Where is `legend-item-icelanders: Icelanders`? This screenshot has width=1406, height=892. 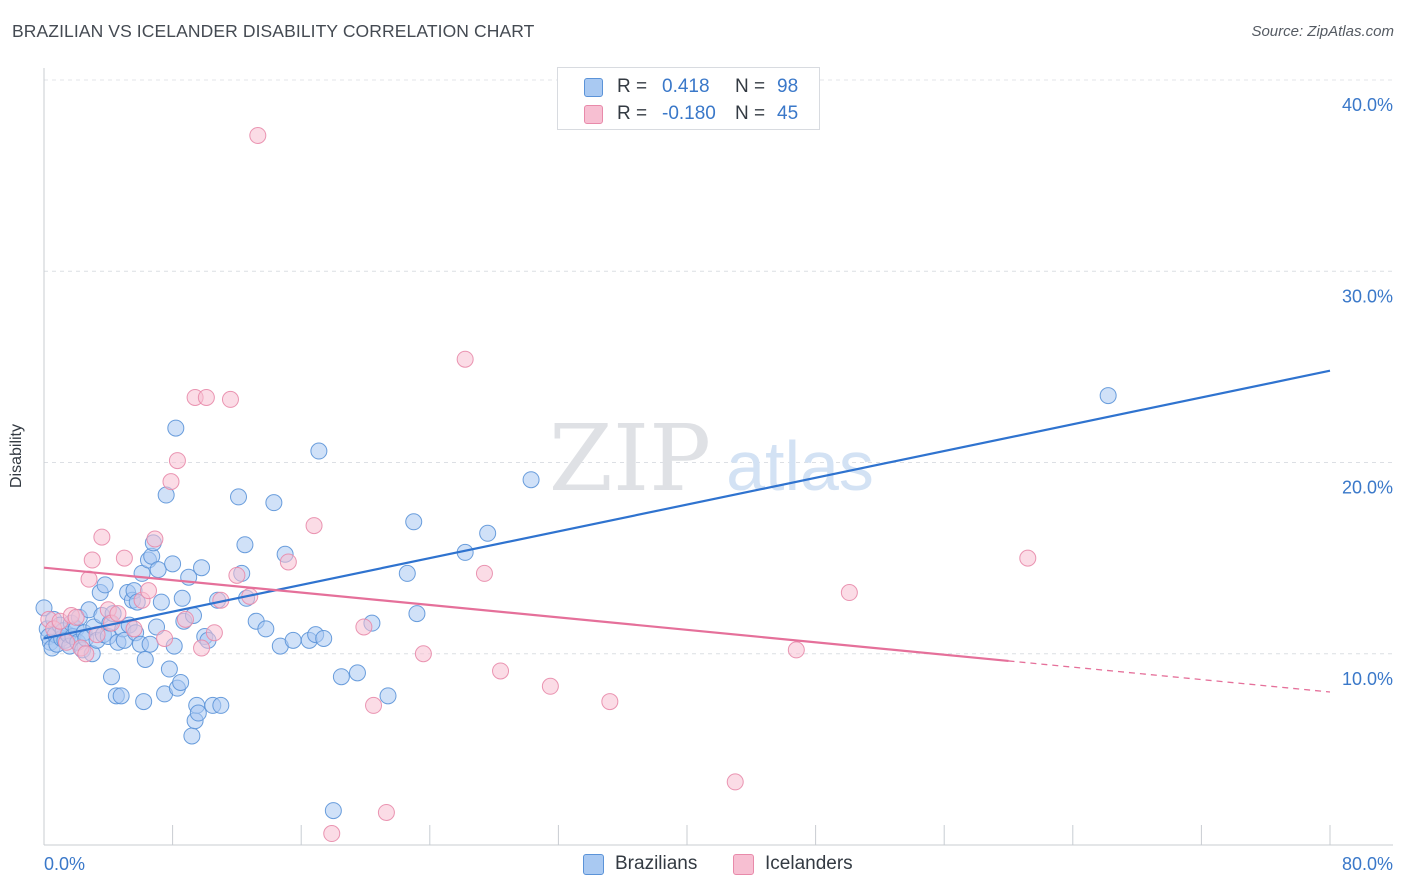 legend-item-icelanders: Icelanders is located at coordinates (793, 864).